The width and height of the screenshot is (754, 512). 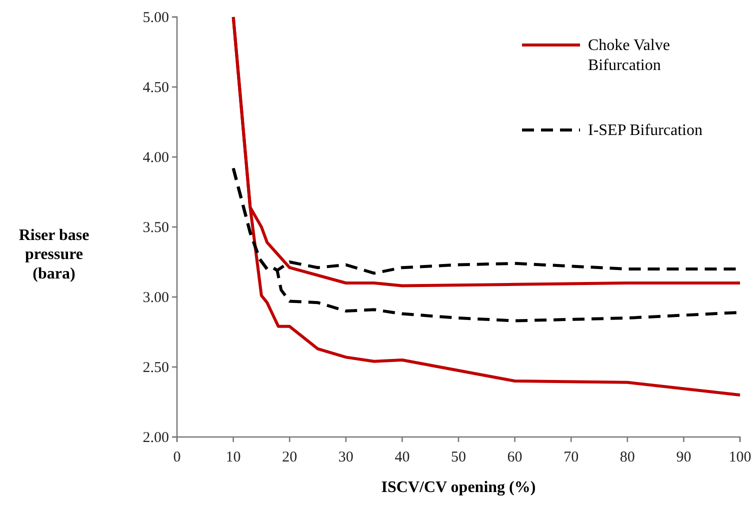 I want to click on y-tick-label: 5.00, so click(x=155, y=18).